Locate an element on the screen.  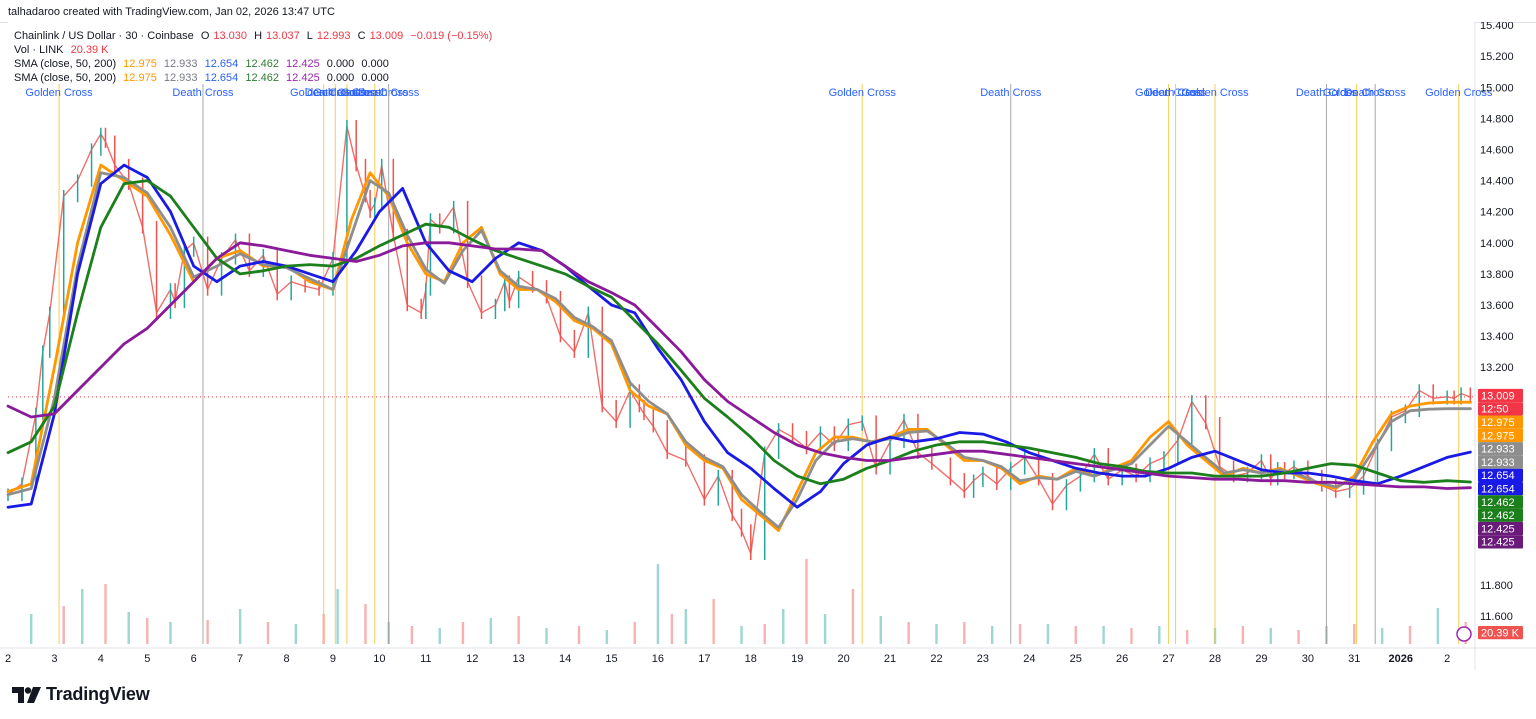
price-label: 12.462 is located at coordinates (1498, 503).